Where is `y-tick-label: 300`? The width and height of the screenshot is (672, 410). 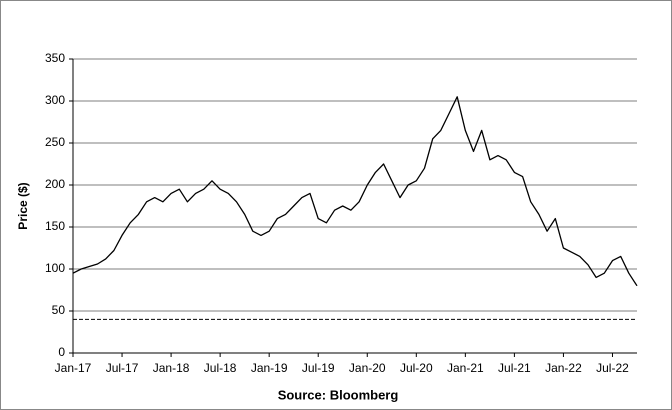 y-tick-label: 300 is located at coordinates (55, 100).